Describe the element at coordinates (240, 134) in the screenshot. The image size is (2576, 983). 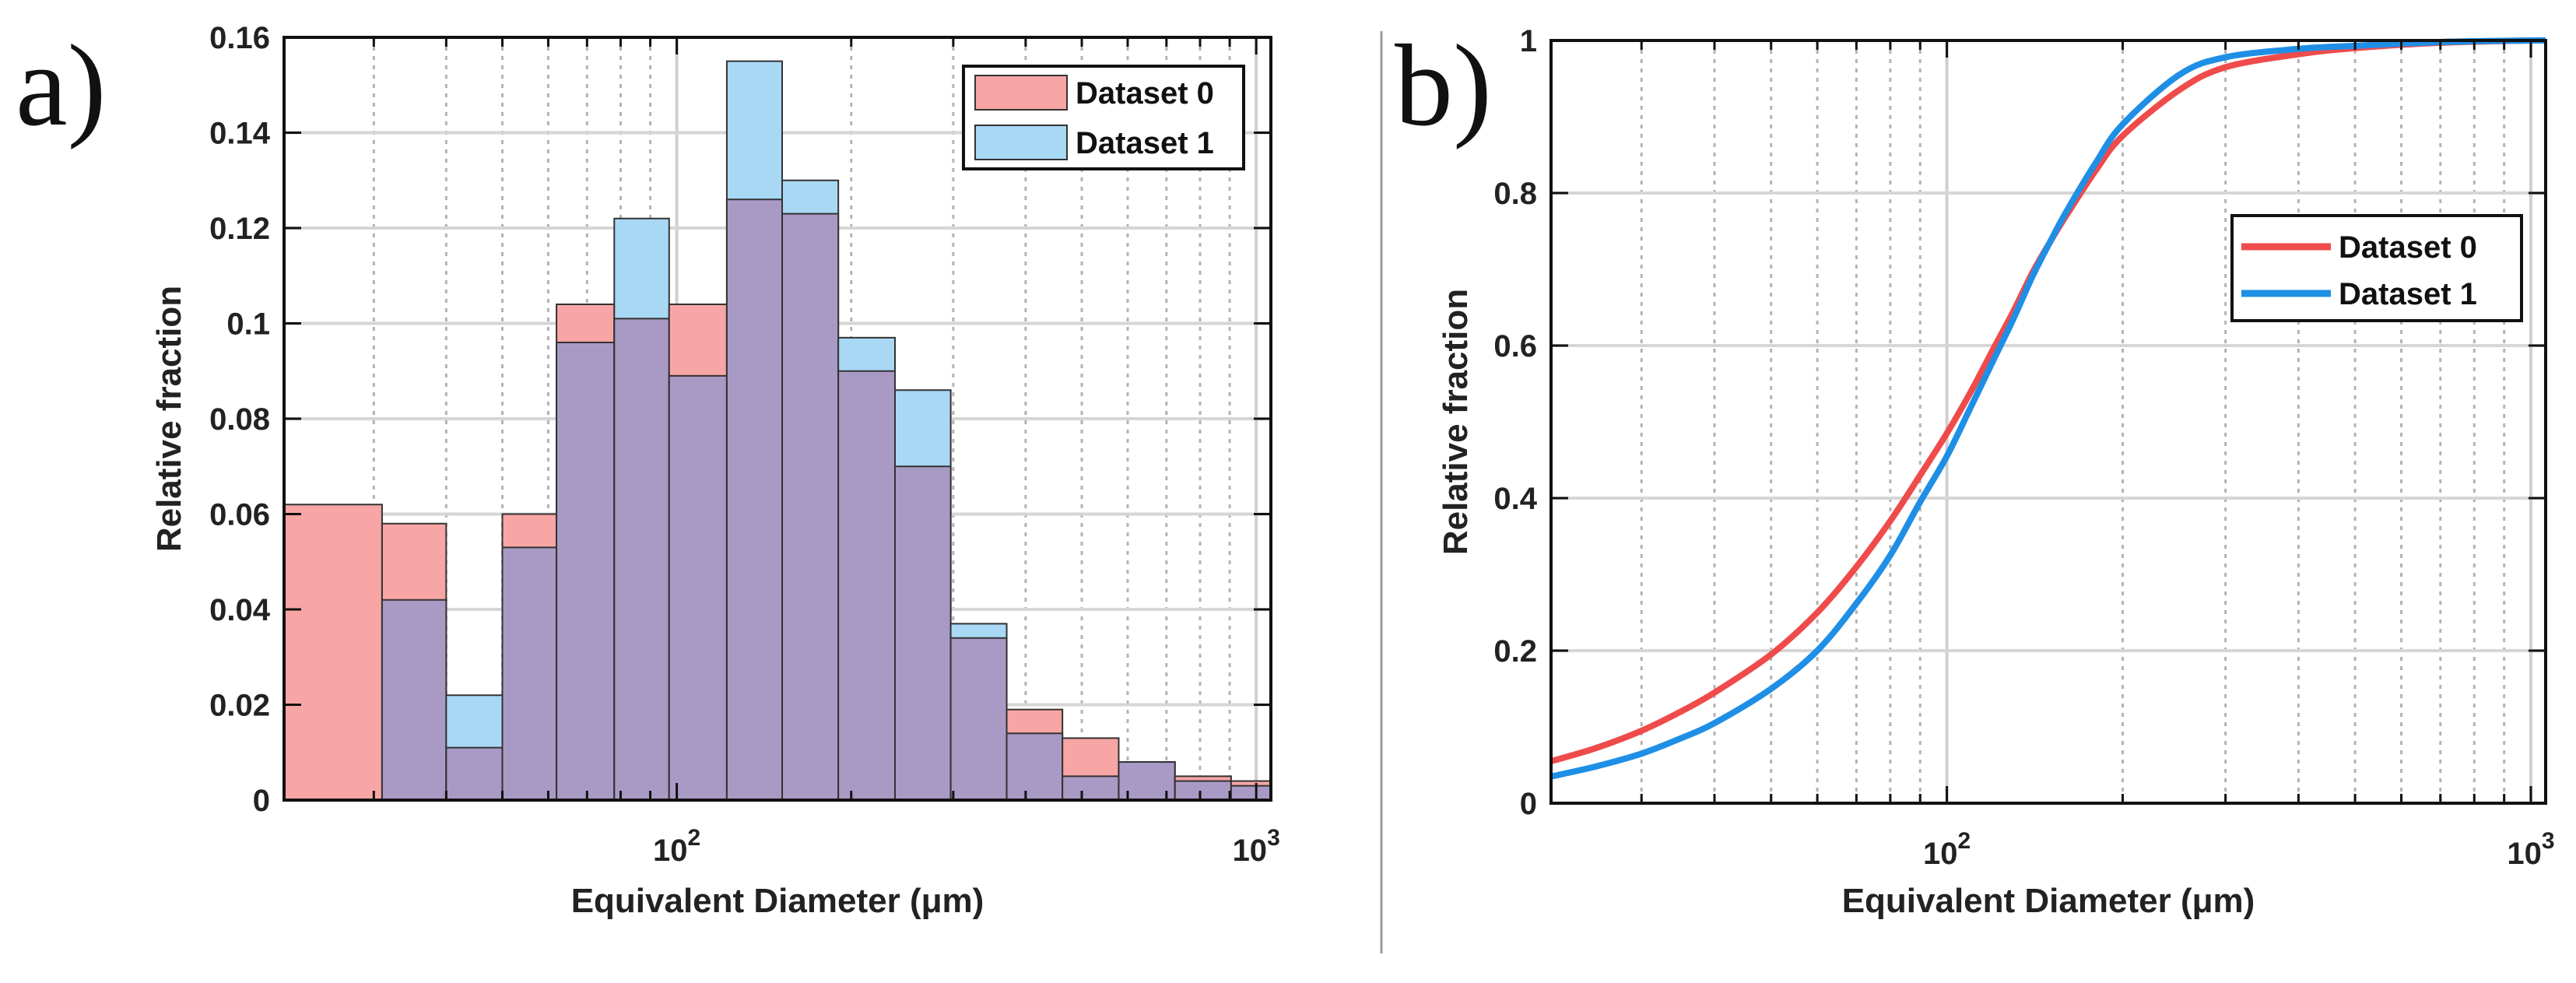
I see `y-tick-label: 0.14` at that location.